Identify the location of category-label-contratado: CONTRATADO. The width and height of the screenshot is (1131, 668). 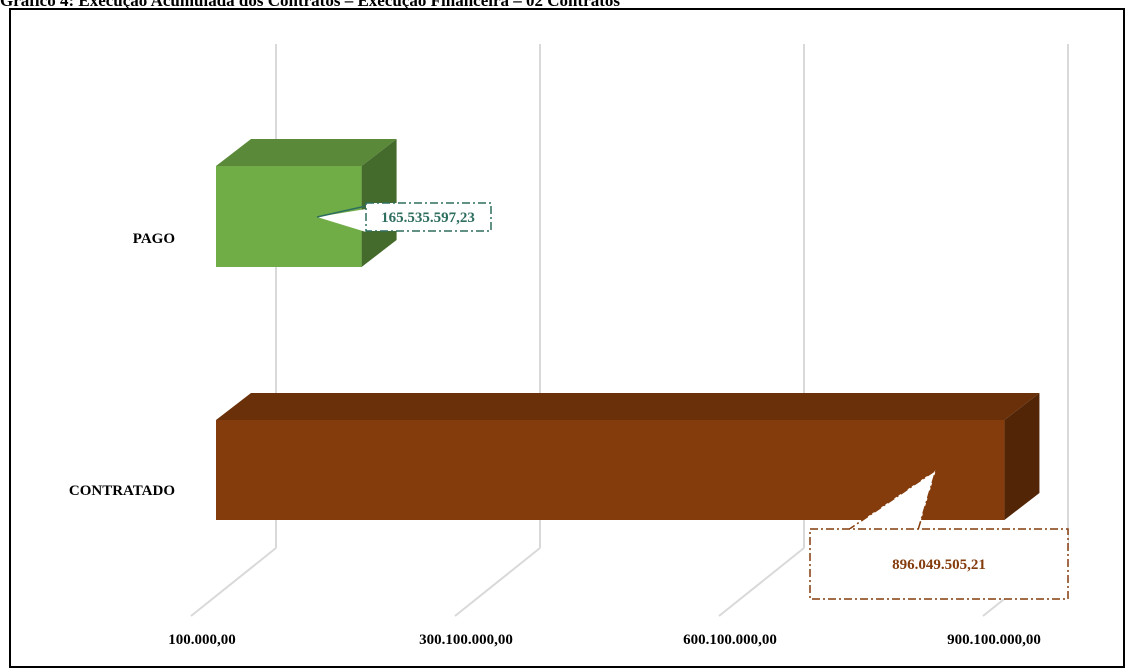
(122, 491).